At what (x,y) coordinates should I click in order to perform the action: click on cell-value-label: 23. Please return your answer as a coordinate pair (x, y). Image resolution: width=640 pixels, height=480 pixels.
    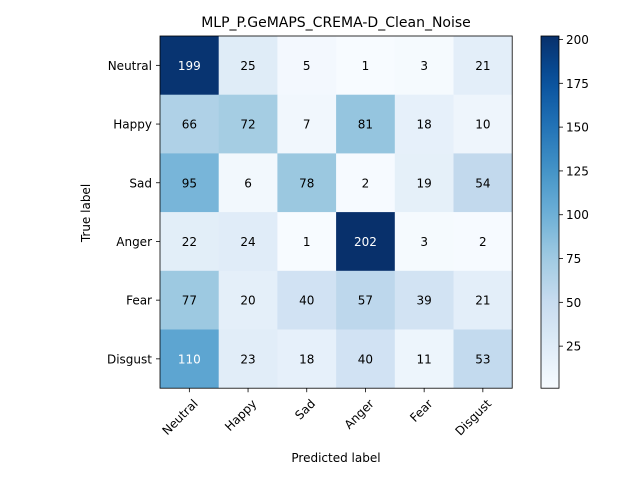
    Looking at the image, I should click on (247, 359).